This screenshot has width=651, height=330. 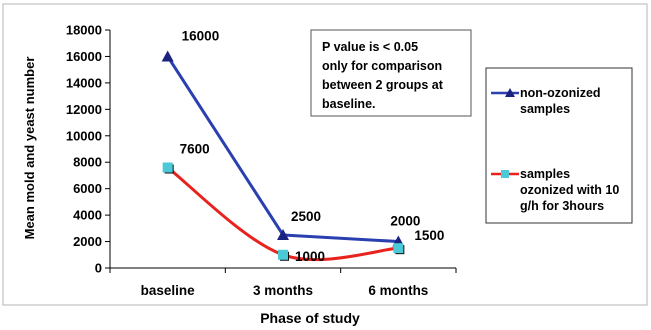 What do you see at coordinates (84, 109) in the screenshot?
I see `y-tick-label: 12000` at bounding box center [84, 109].